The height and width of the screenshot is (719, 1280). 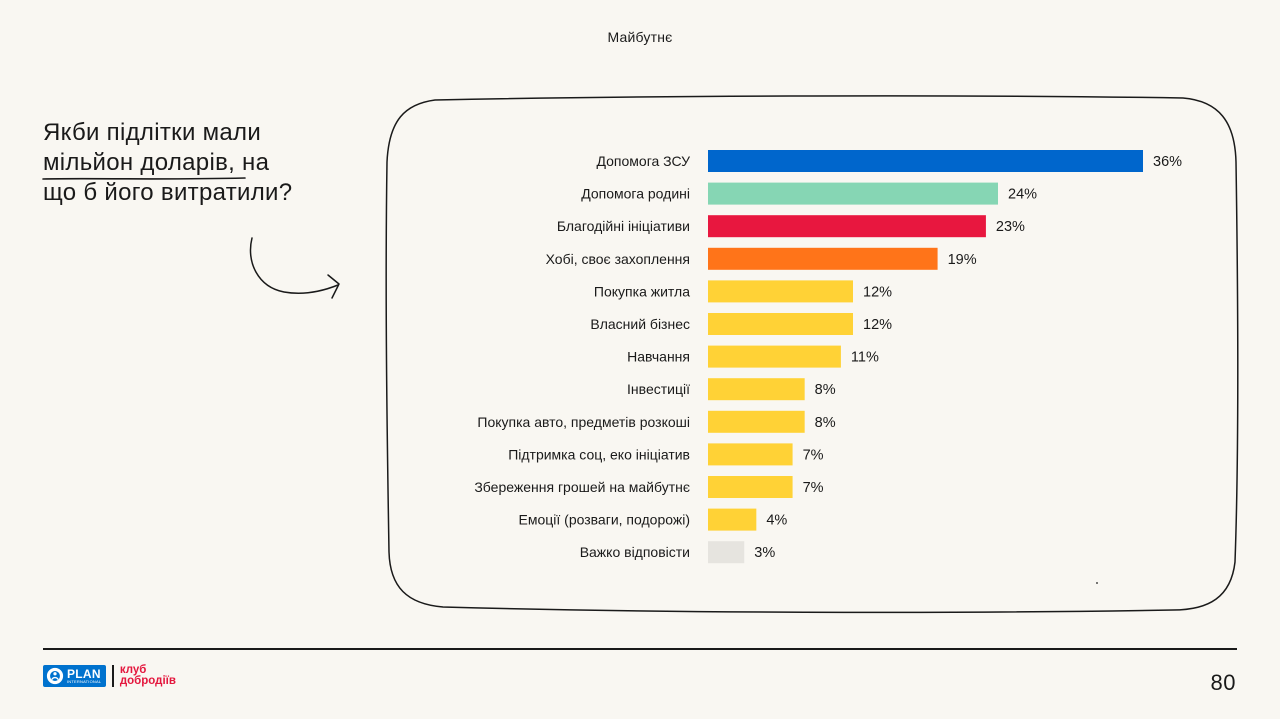 I want to click on category-label: Благодійні ініціативи, so click(x=623, y=226).